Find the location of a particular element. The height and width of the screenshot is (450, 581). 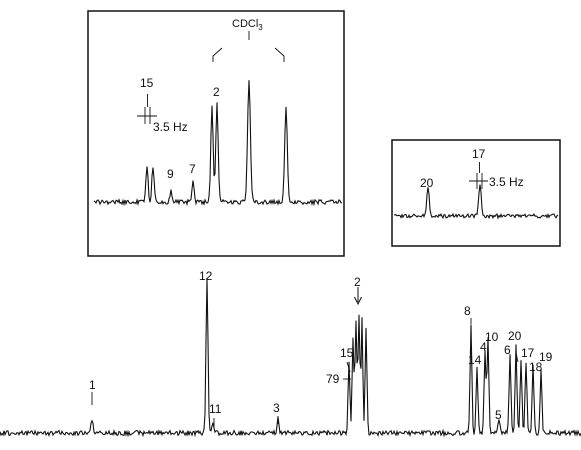

peak-label-12: 12 is located at coordinates (206, 276).